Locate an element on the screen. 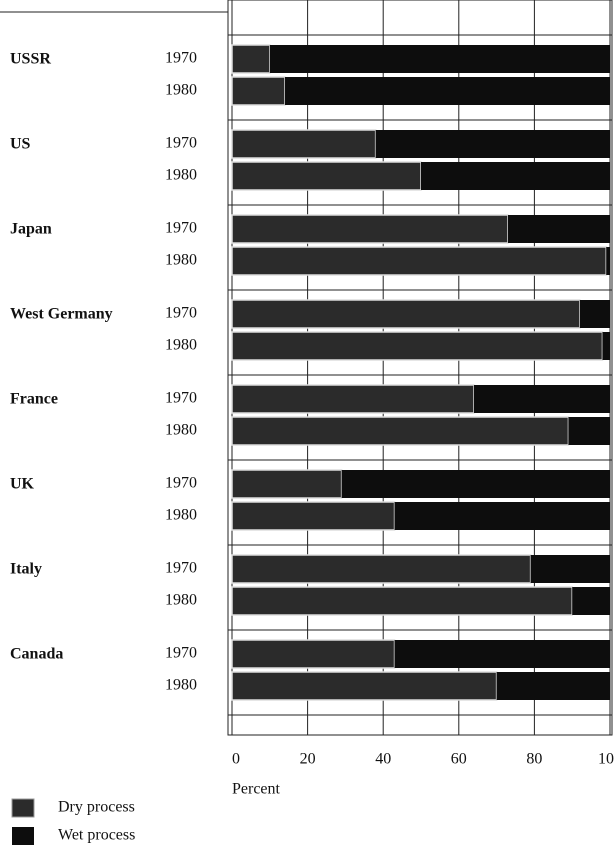  x-tick-label: 0 is located at coordinates (236, 759).